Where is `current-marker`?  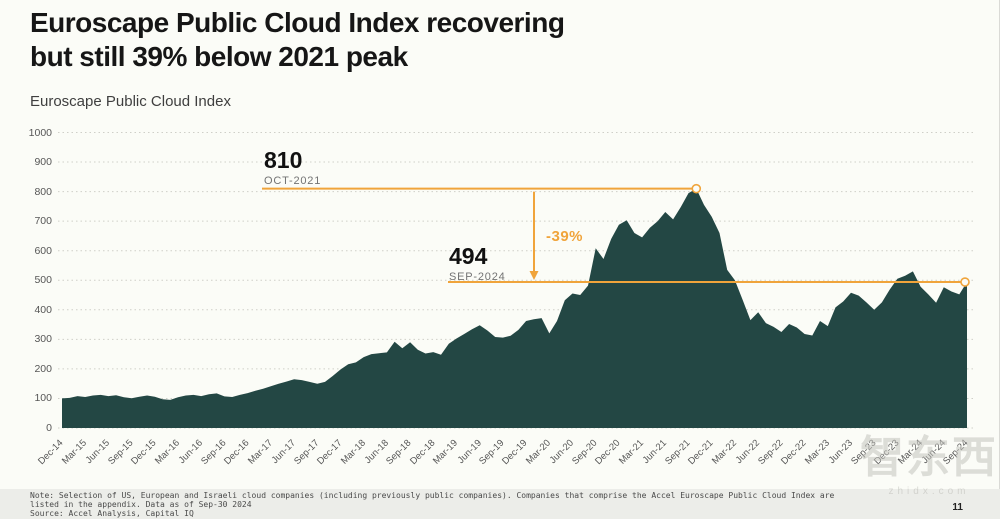 current-marker is located at coordinates (965, 282).